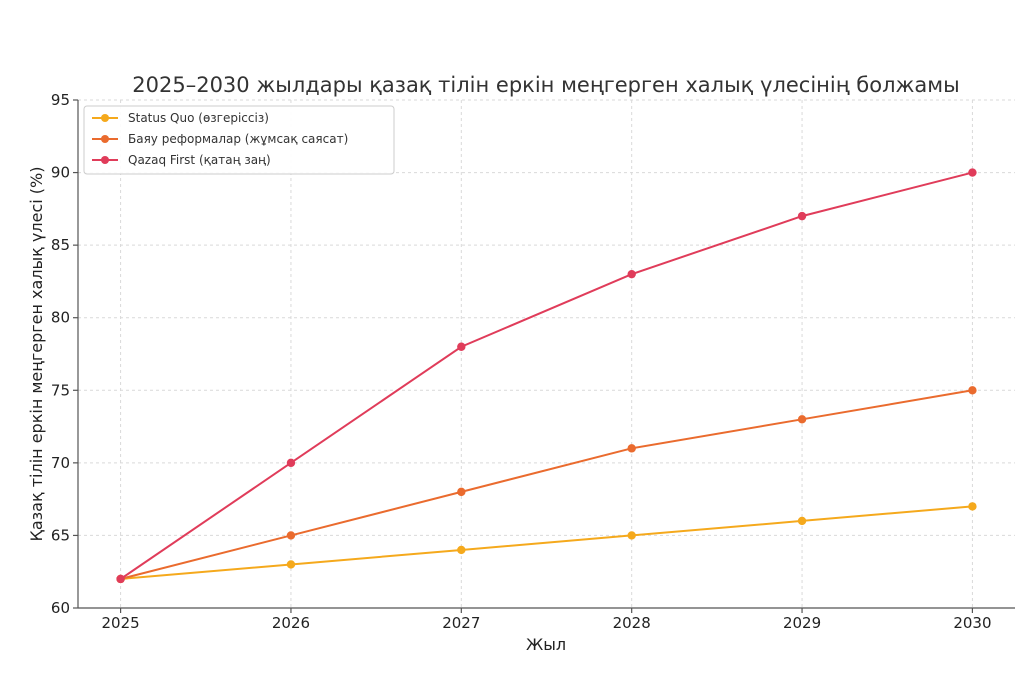  Describe the element at coordinates (632, 623) in the screenshot. I see `x-tick-label: 2028` at that location.